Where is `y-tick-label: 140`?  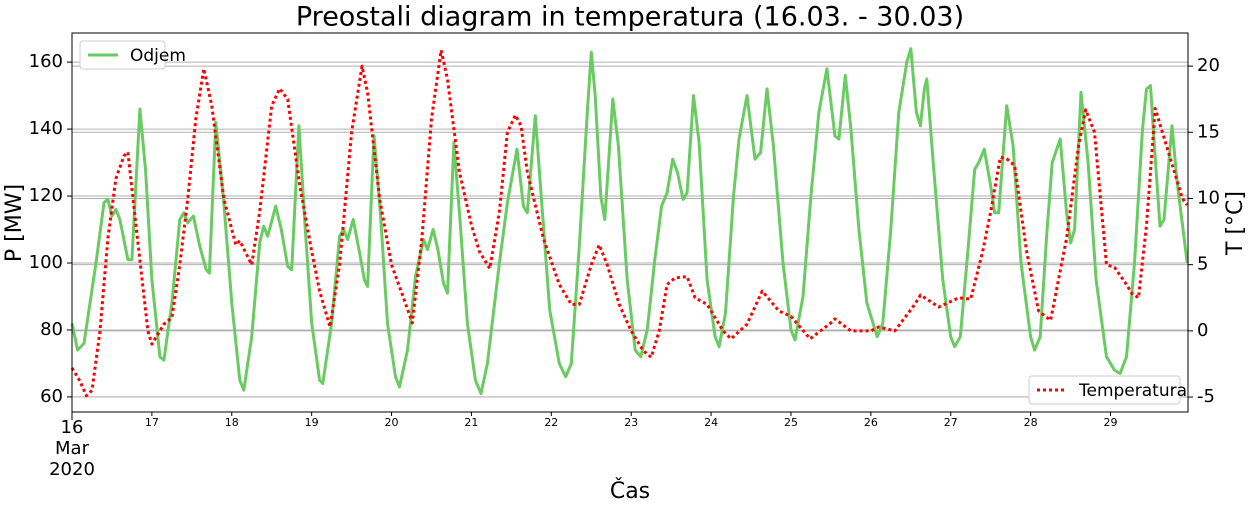 y-tick-label: 140 is located at coordinates (46, 128).